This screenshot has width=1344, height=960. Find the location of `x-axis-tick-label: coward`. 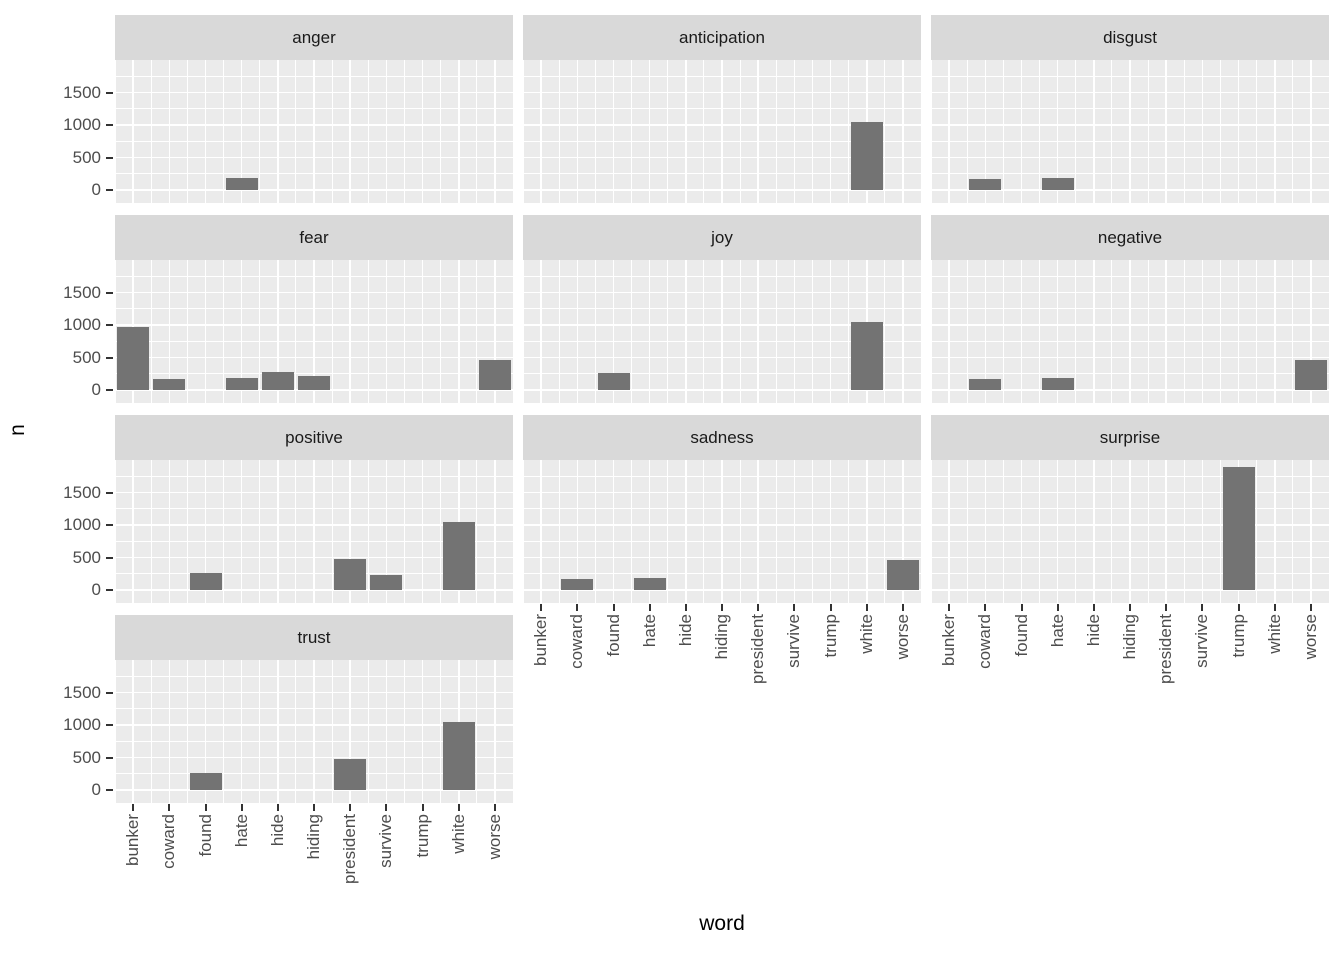

x-axis-tick-label: coward is located at coordinates (985, 641).